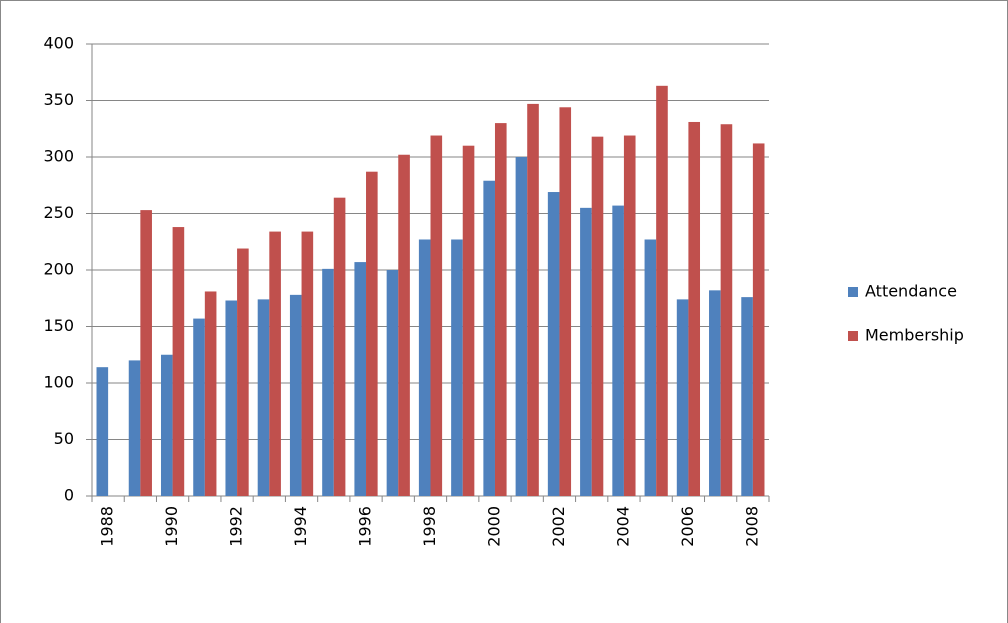  What do you see at coordinates (58, 156) in the screenshot?
I see `y-tick-label: 300` at bounding box center [58, 156].